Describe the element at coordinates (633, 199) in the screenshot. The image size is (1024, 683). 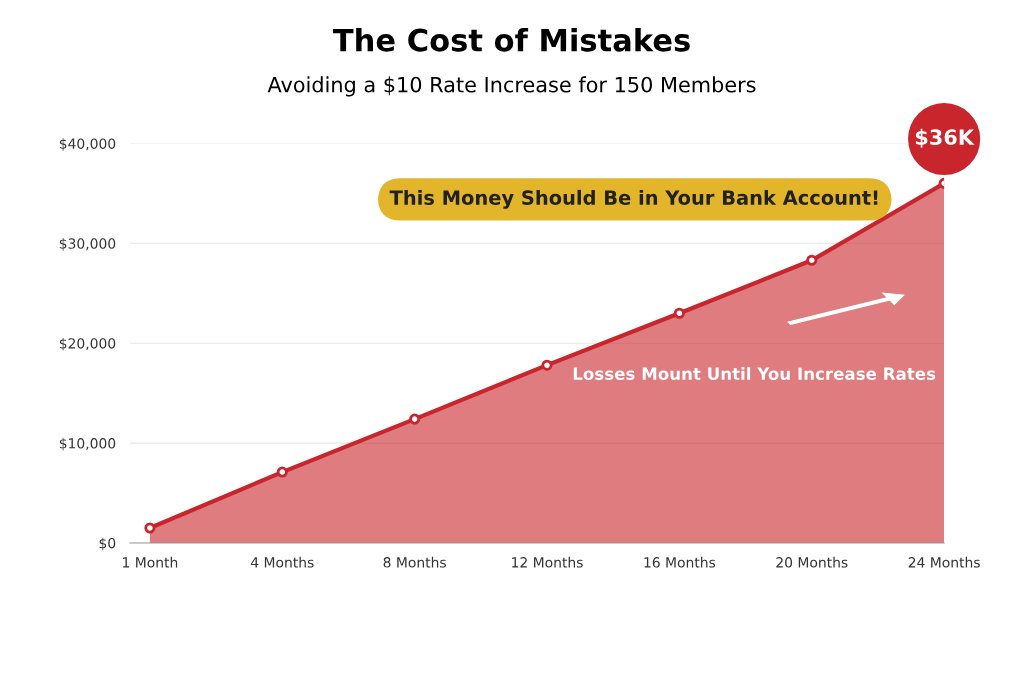
I see `annotation: This Money Should Be in Your Bank Account!` at that location.